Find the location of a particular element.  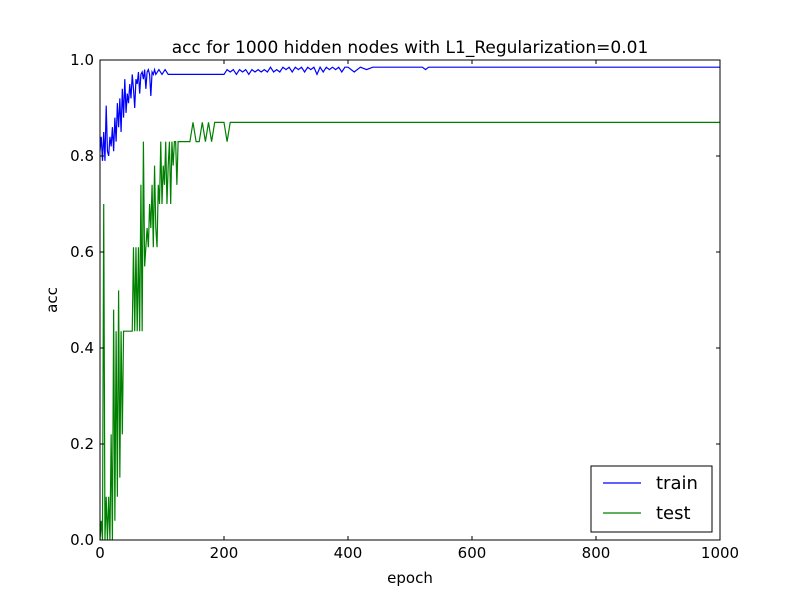

x-tick-label: 200 is located at coordinates (224, 553).